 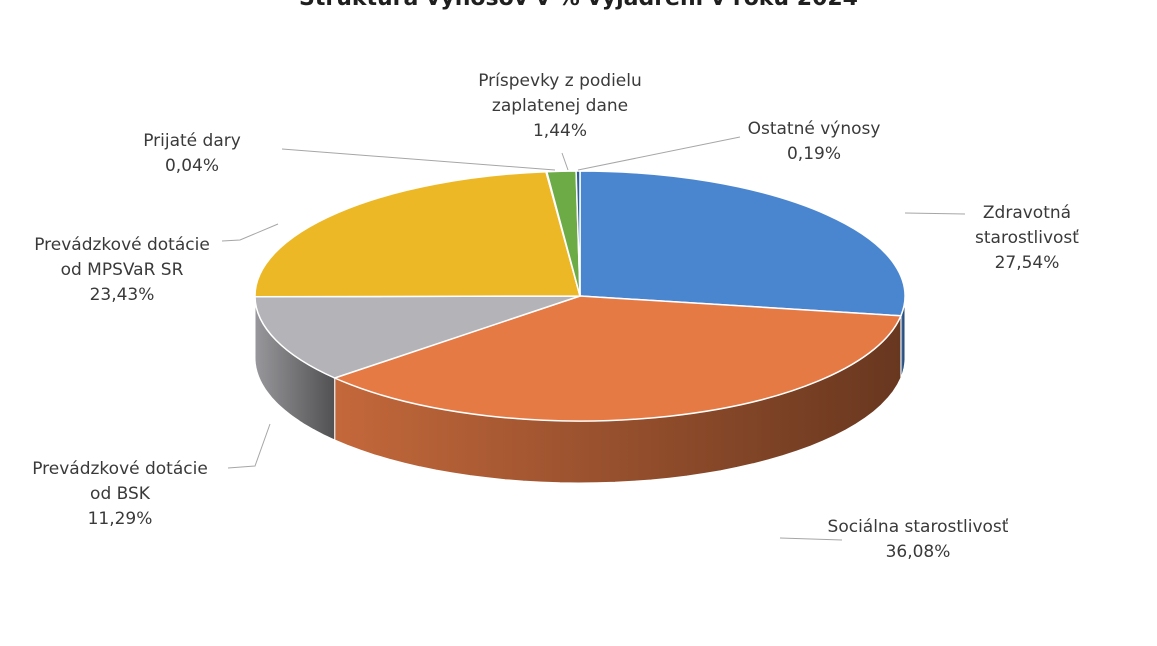 What do you see at coordinates (192, 141) in the screenshot?
I see `data-label-name: Prijaté dary` at bounding box center [192, 141].